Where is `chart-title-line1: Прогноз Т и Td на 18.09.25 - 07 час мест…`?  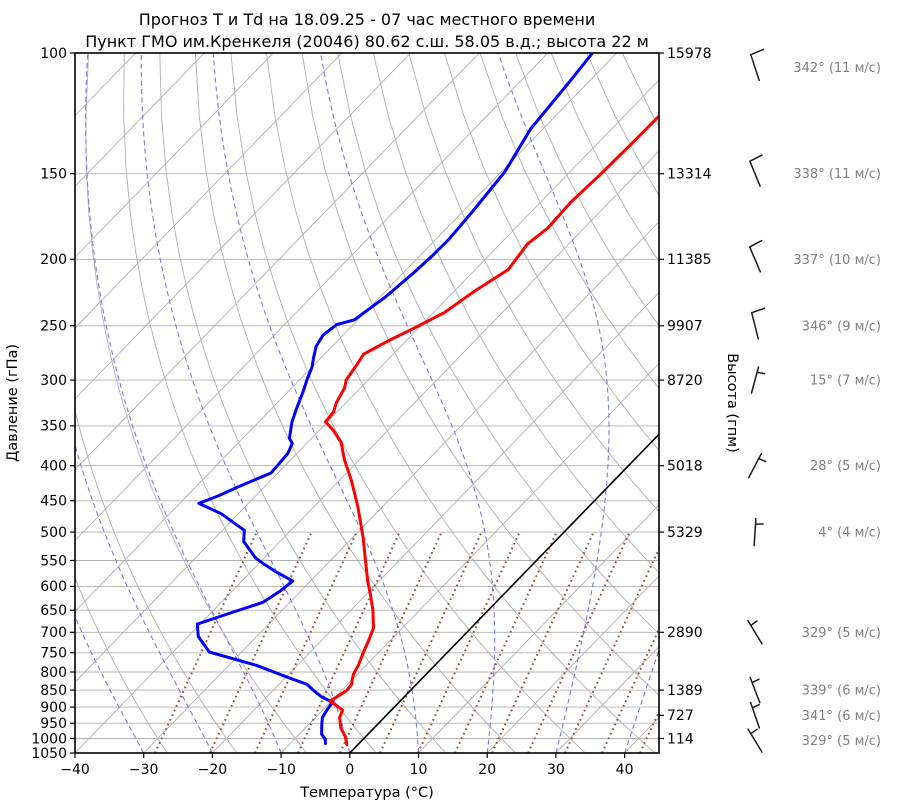
chart-title-line1: Прогноз Т и Td на 18.09.25 - 07 час мест… is located at coordinates (367, 19).